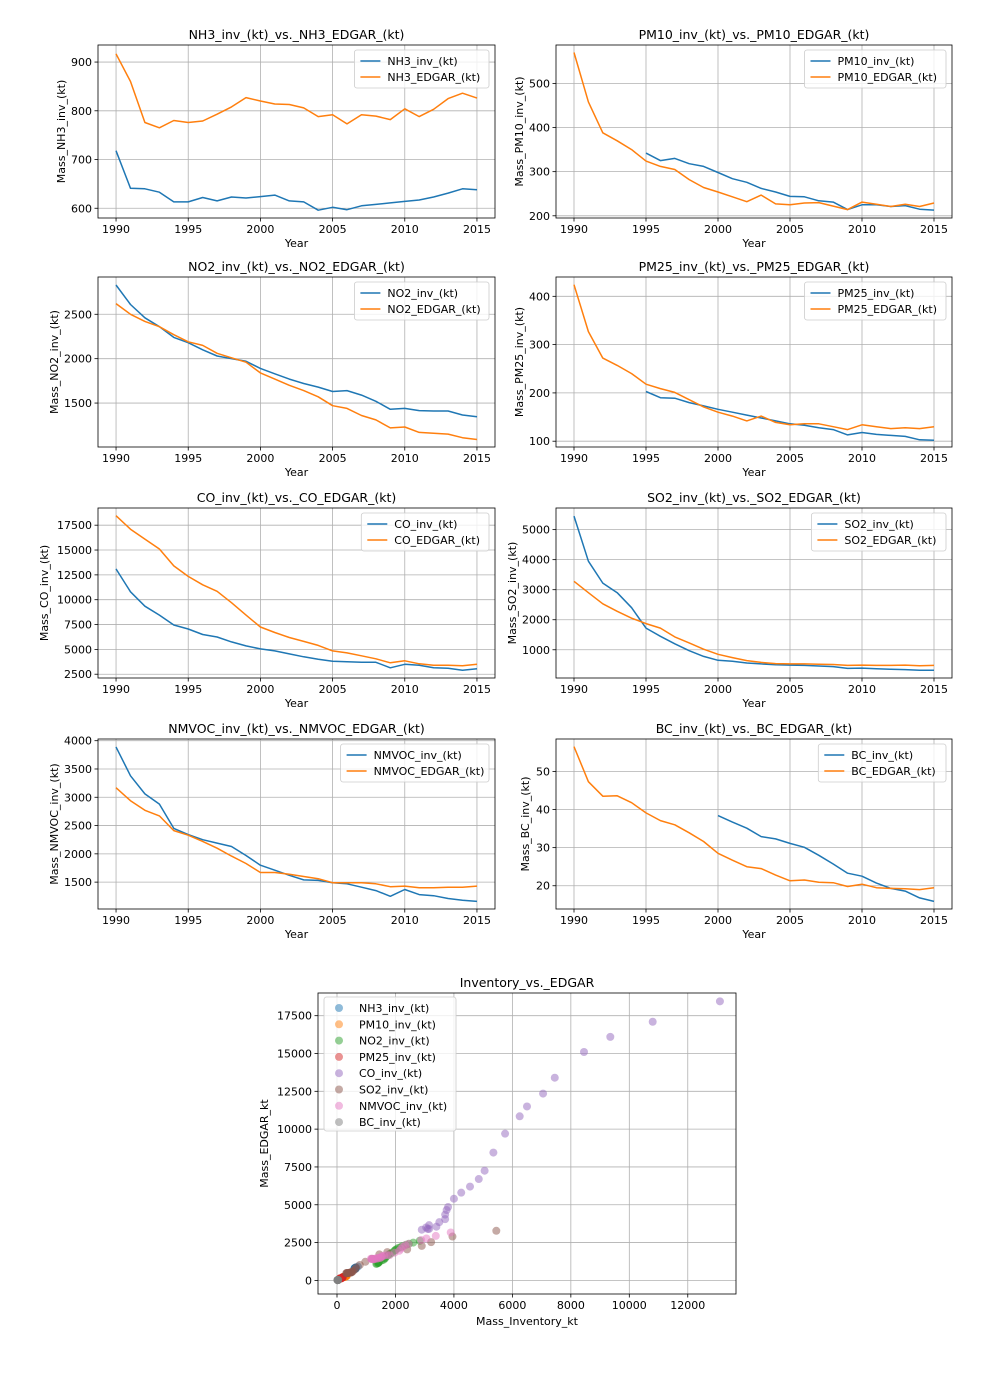  What do you see at coordinates (536, 620) in the screenshot?
I see `y-tick-label: 2000` at bounding box center [536, 620].